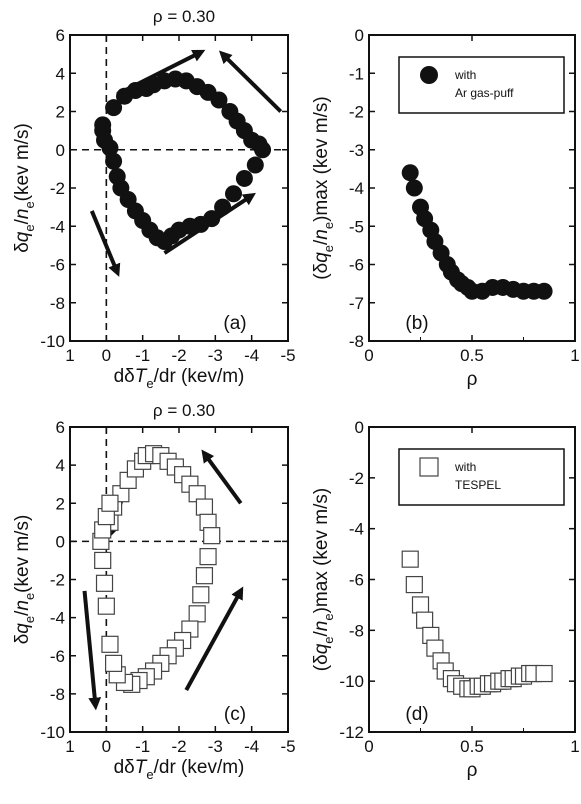 The width and height of the screenshot is (581, 804). I want to click on panel-label: (a), so click(234, 323).